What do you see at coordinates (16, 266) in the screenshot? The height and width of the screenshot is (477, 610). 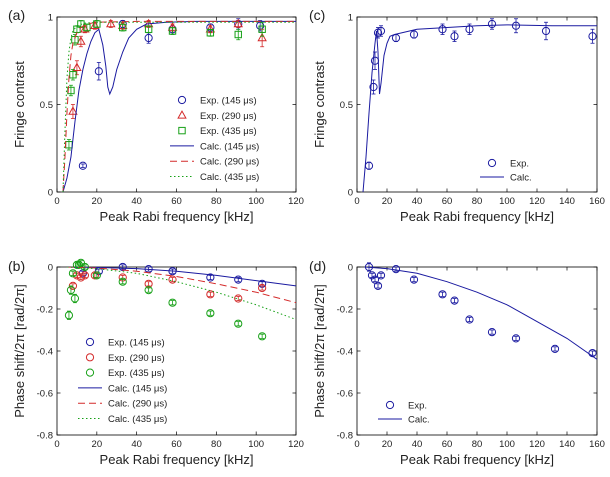 I see `panel-label: (b)` at bounding box center [16, 266].